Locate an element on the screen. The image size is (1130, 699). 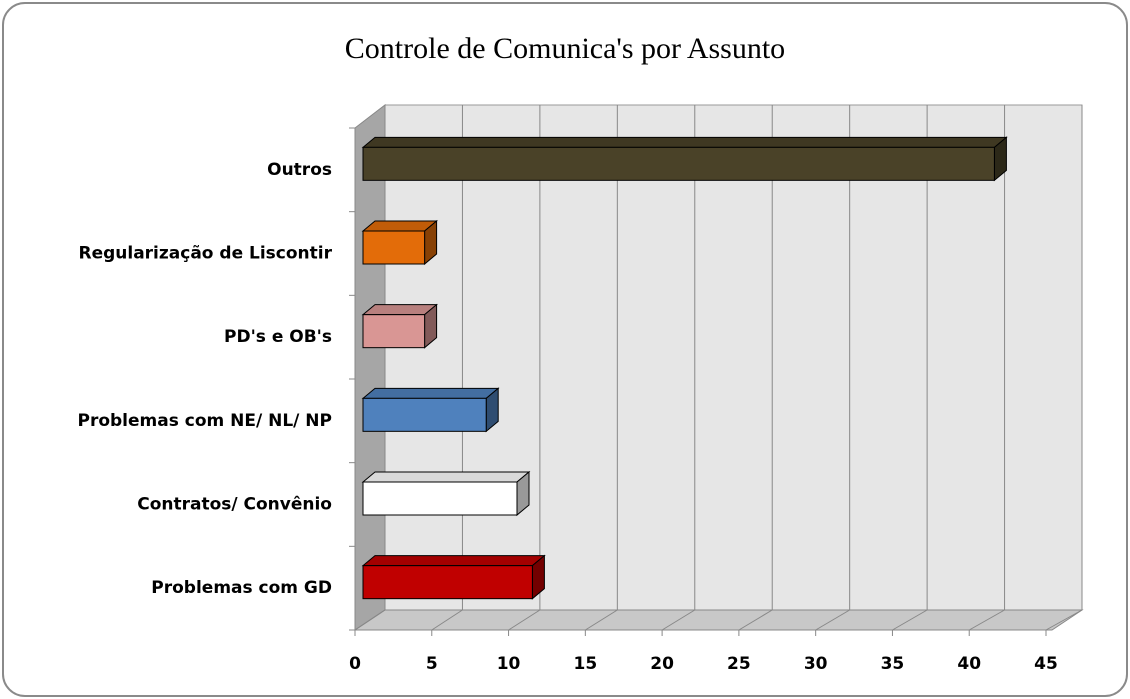
y-tick-label: Contratos/ Convênio is located at coordinates (234, 505).